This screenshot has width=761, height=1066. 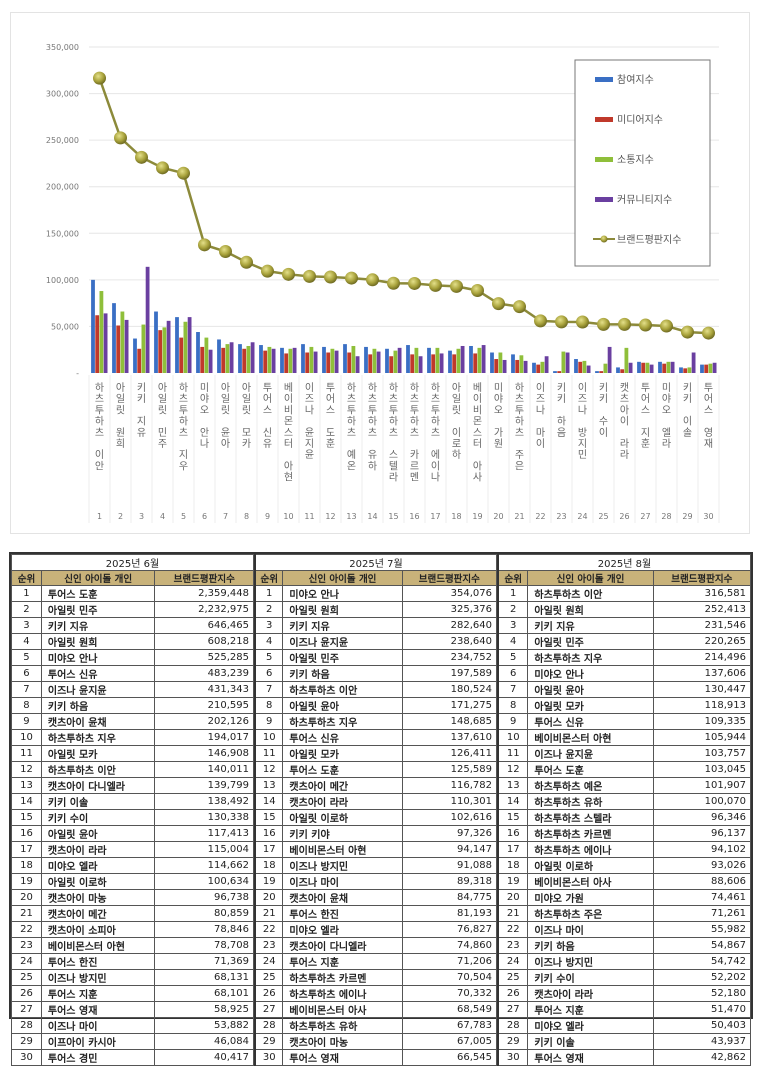 What do you see at coordinates (204, 945) in the screenshot?
I see `brand-index-cell: 78,708` at bounding box center [204, 945].